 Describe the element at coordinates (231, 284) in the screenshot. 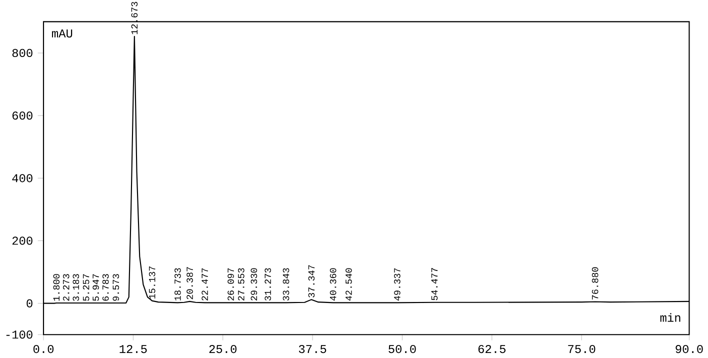

I see `annotation: 26.097` at that location.